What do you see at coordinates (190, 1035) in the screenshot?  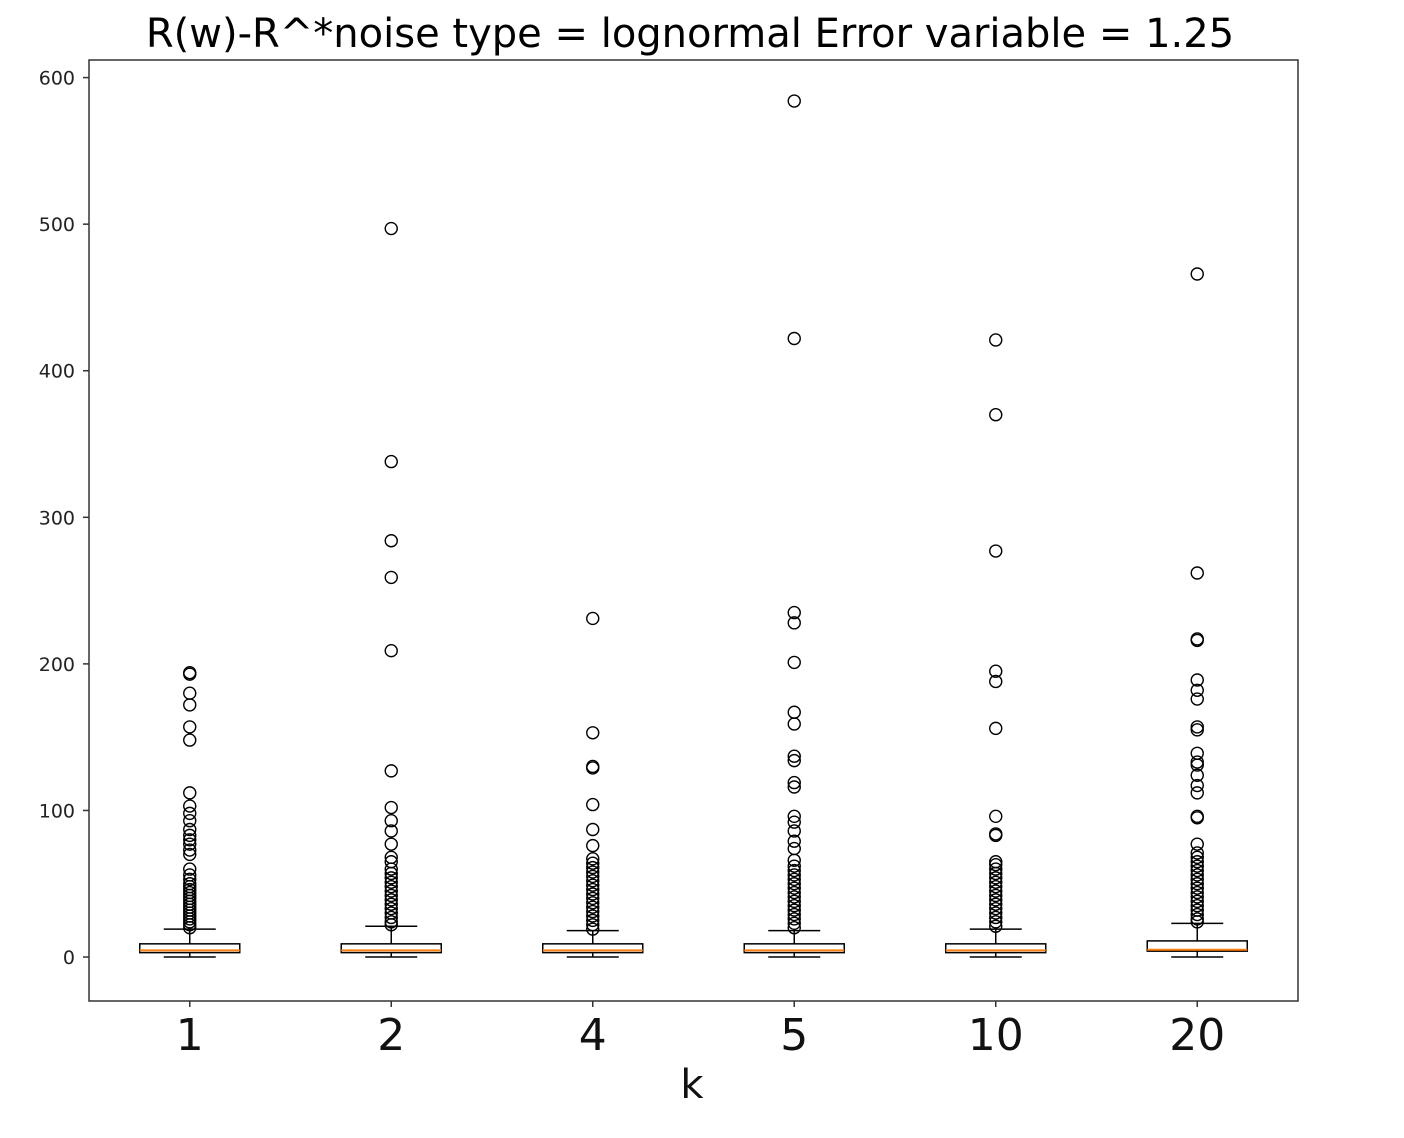 I see `x-tick-label: 1` at bounding box center [190, 1035].